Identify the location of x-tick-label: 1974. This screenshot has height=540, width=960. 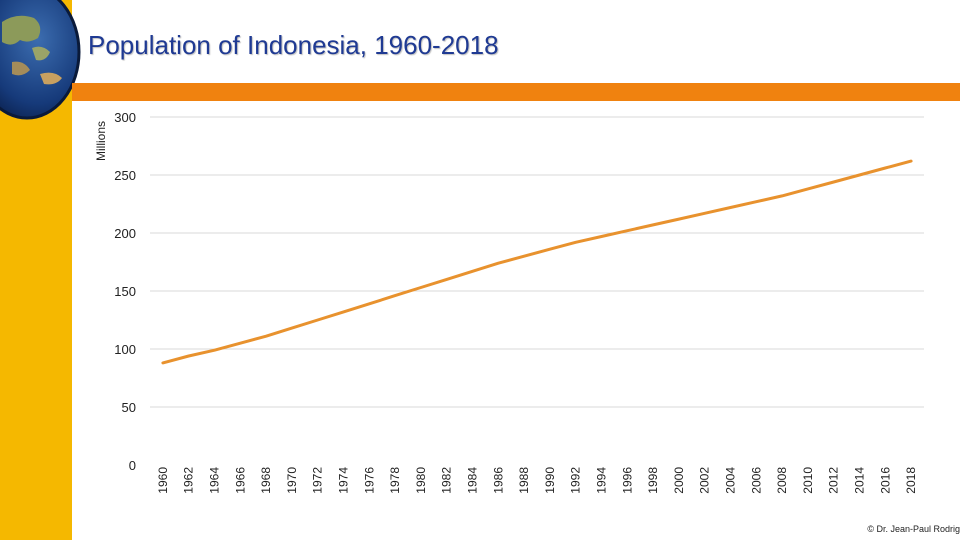
(344, 480).